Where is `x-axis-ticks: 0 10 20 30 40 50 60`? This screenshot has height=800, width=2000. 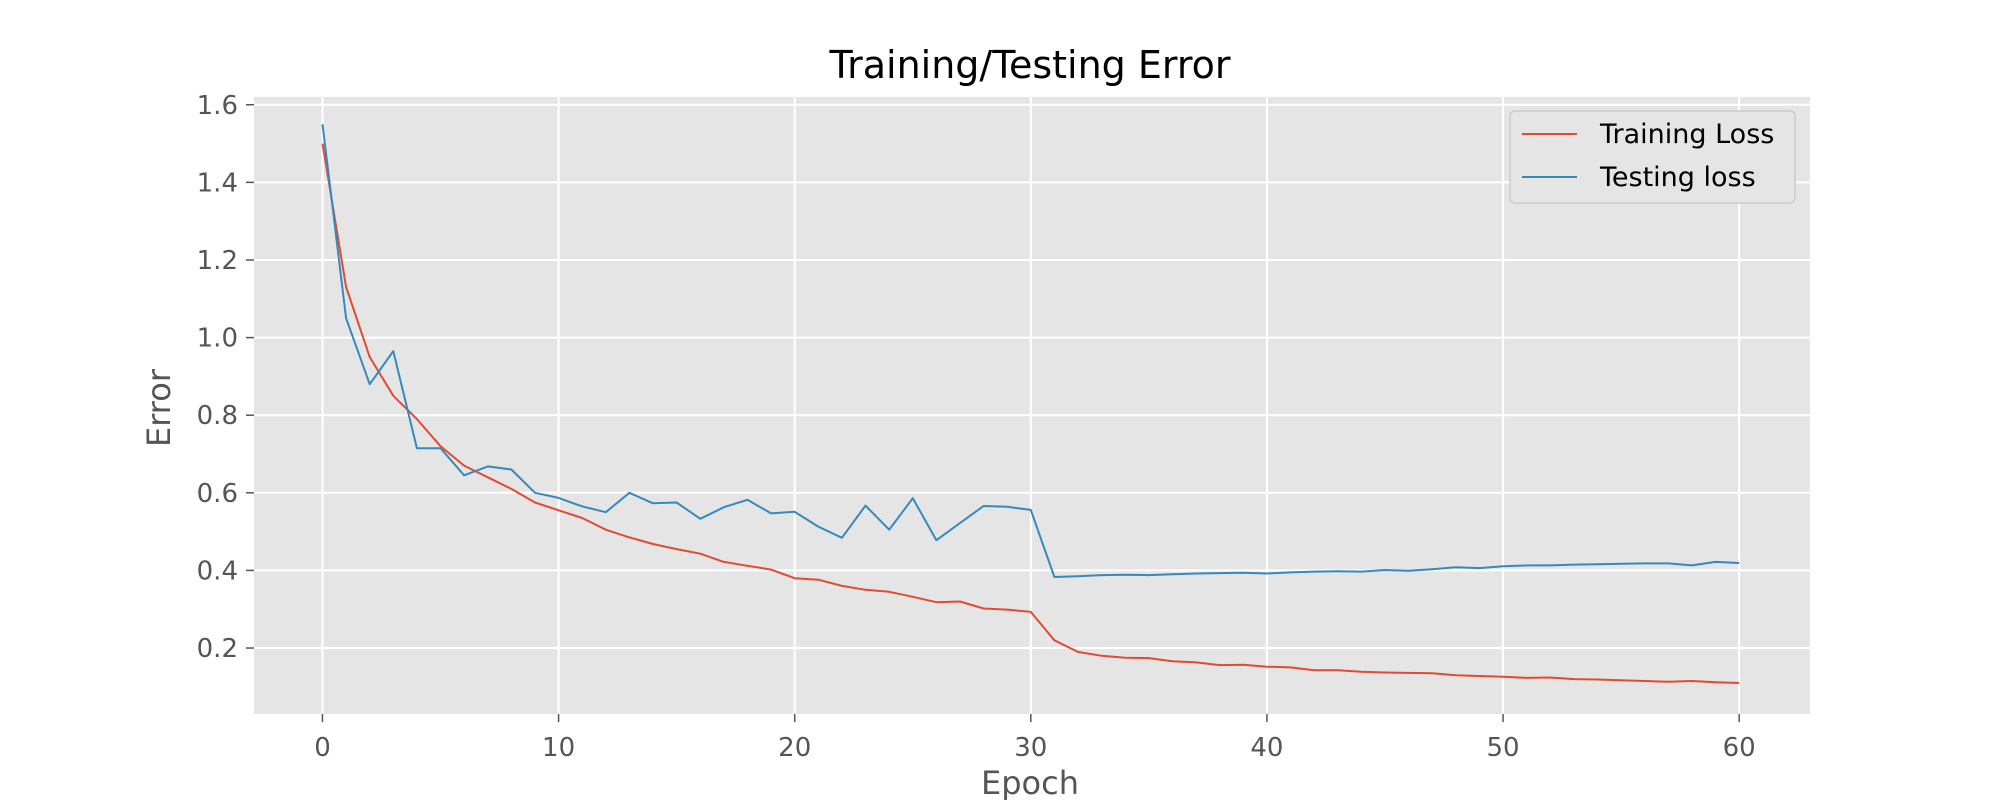 x-axis-ticks: 0 10 20 30 40 50 60 is located at coordinates (1035, 738).